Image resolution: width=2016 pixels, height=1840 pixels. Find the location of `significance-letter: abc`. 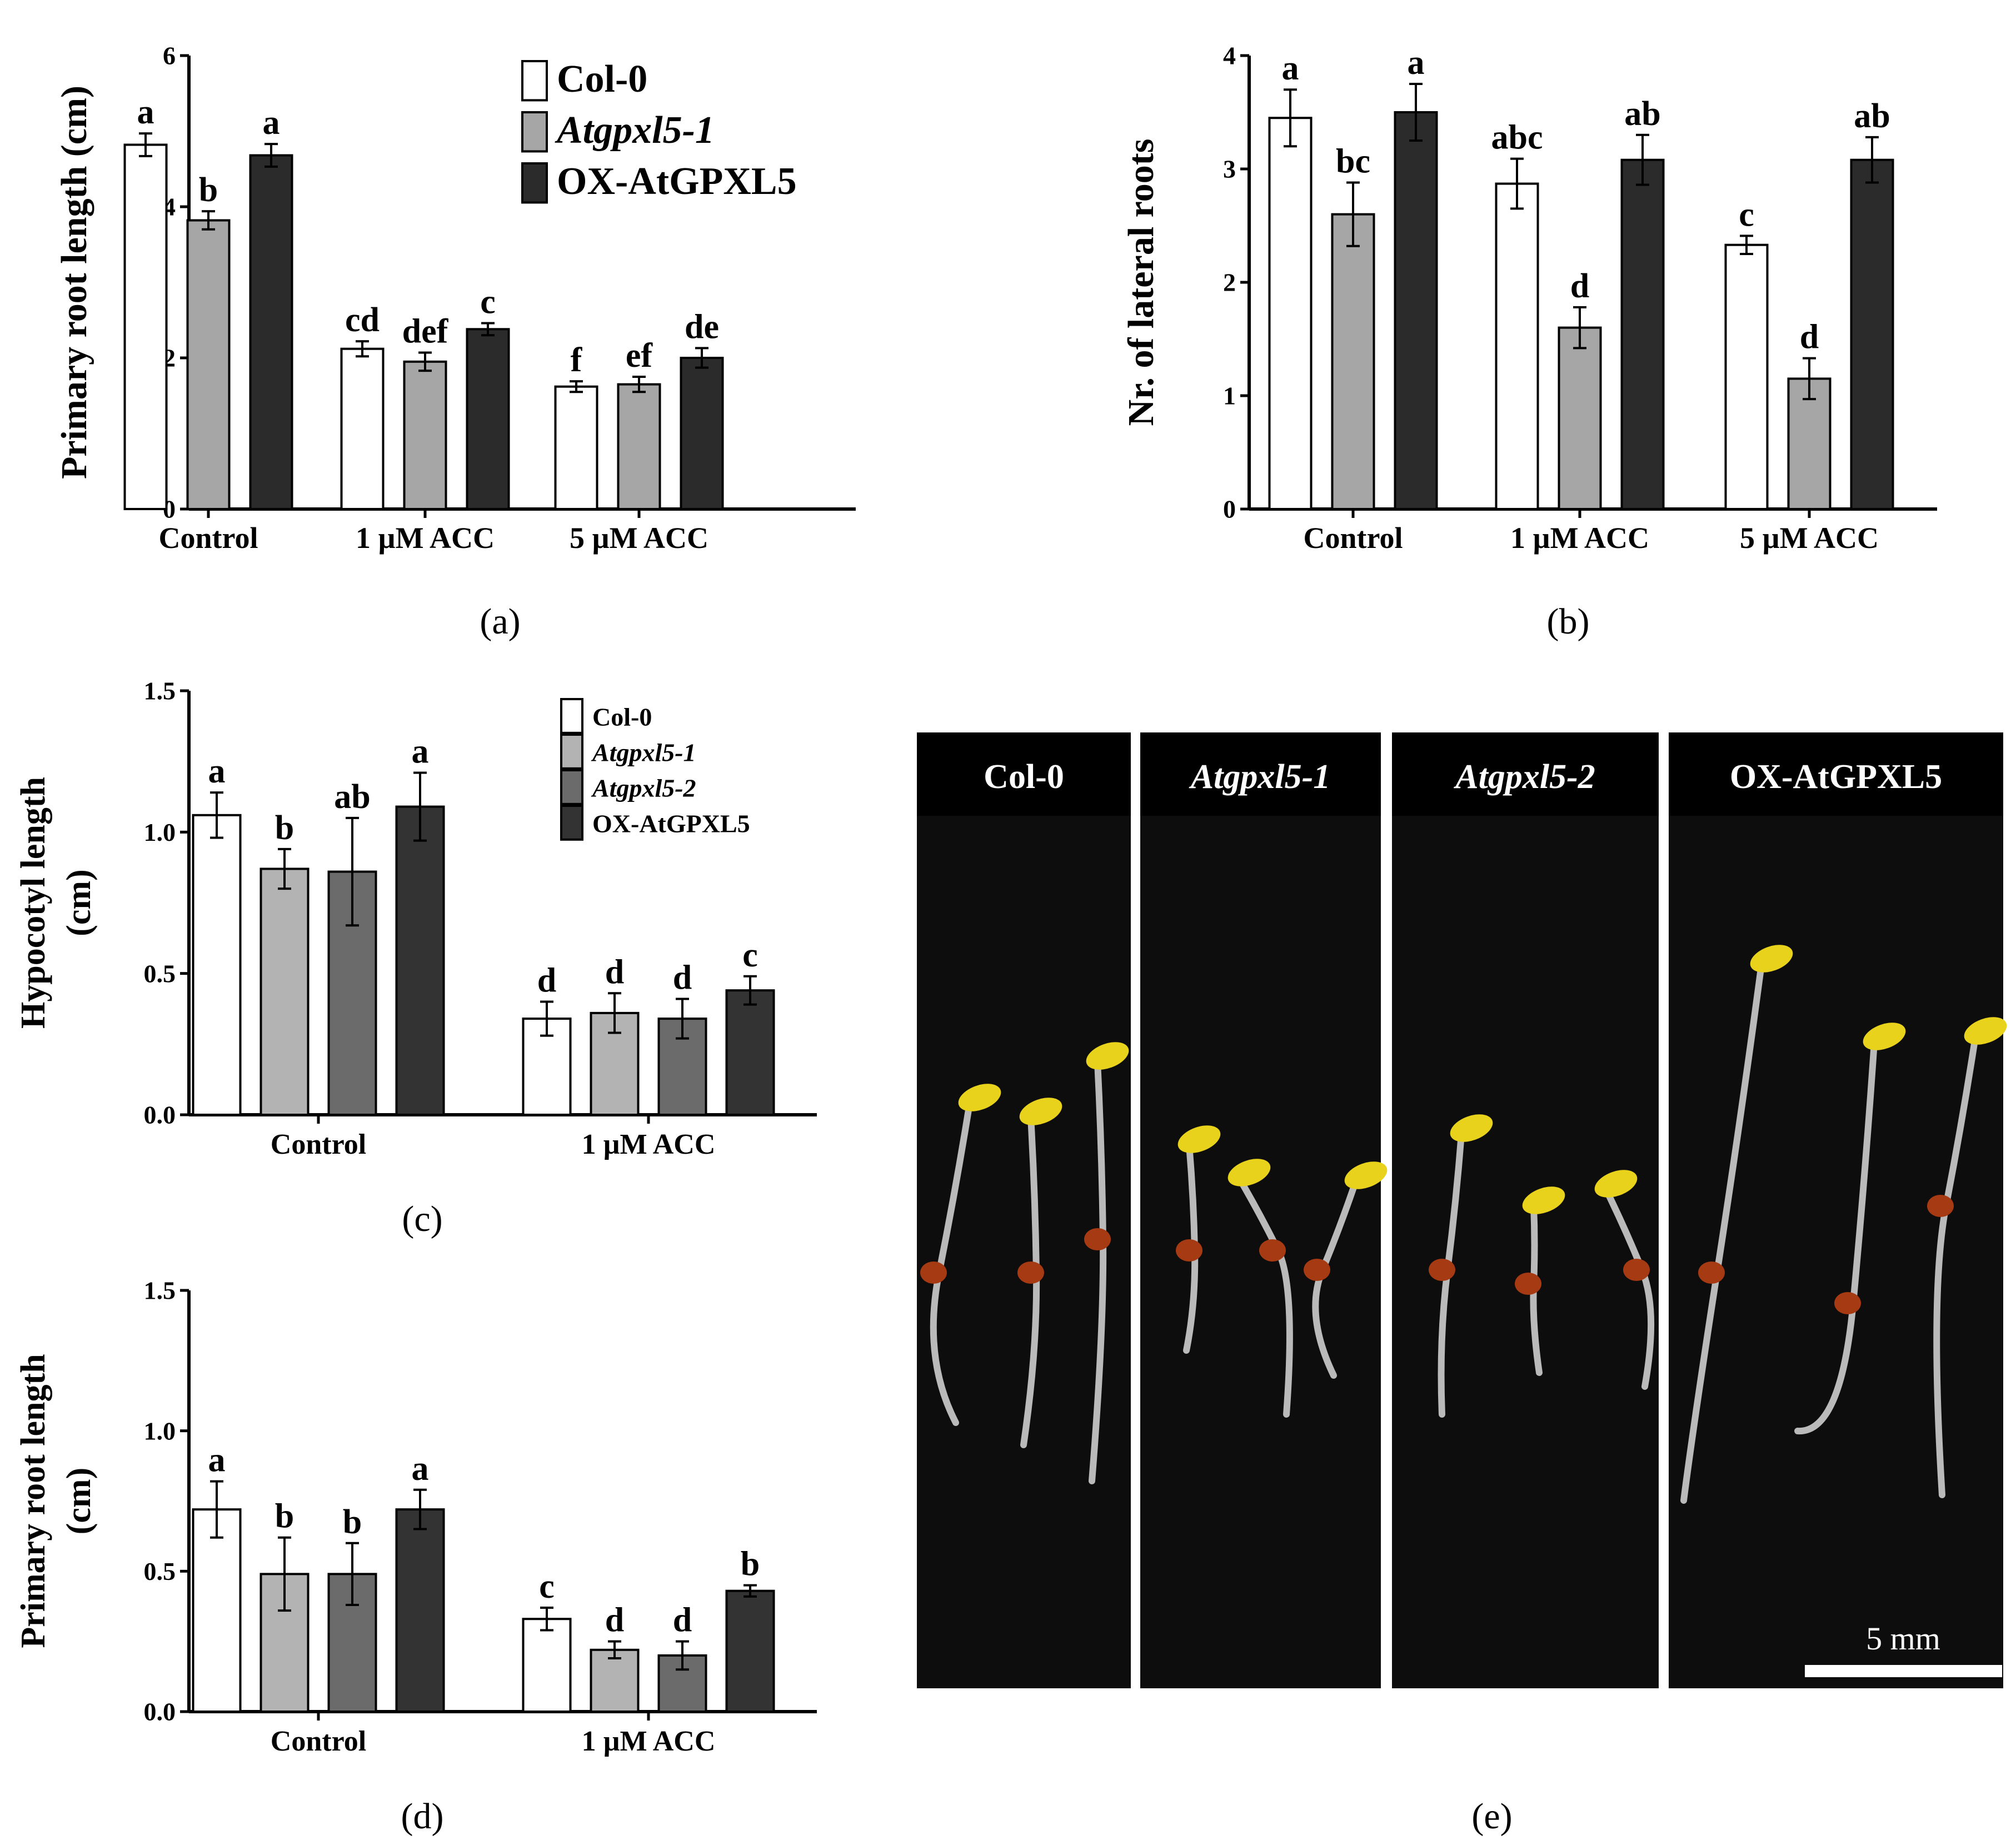

significance-letter: abc is located at coordinates (1517, 138).